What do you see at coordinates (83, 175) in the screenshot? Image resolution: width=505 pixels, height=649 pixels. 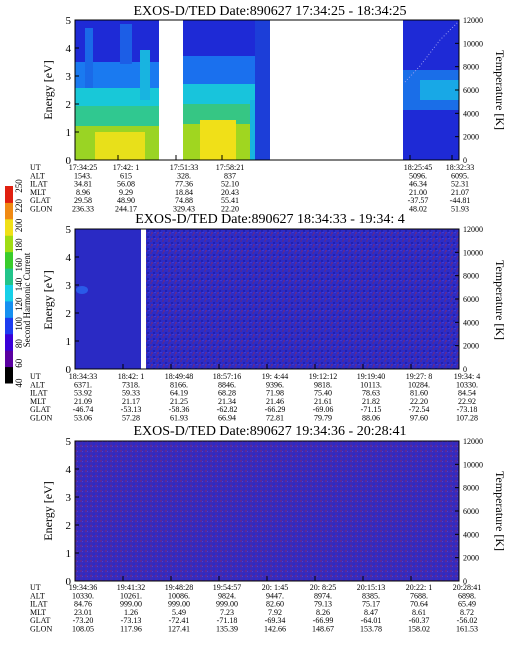 I see `table-cell: 1543.` at bounding box center [83, 175].